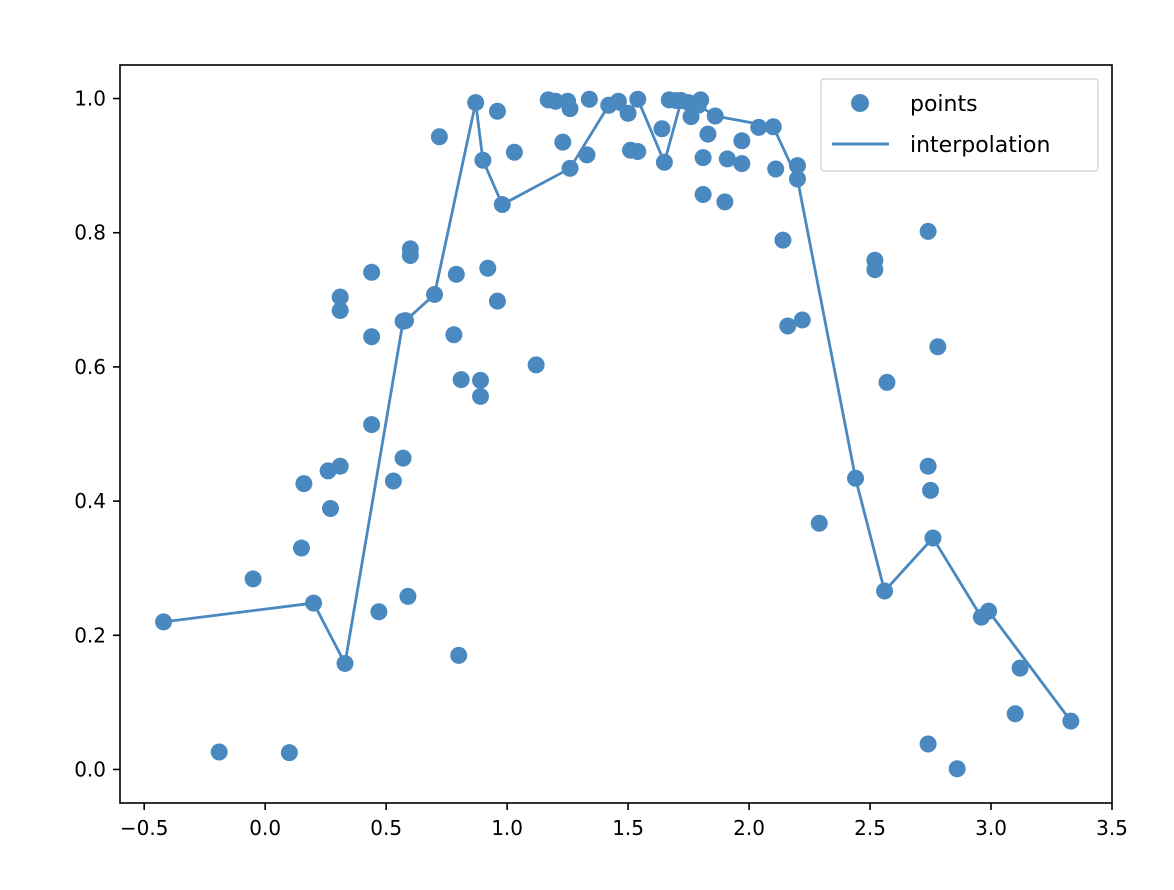 The image size is (1174, 890). Describe the element at coordinates (90, 367) in the screenshot. I see `y-tick-label: 0.6` at that location.